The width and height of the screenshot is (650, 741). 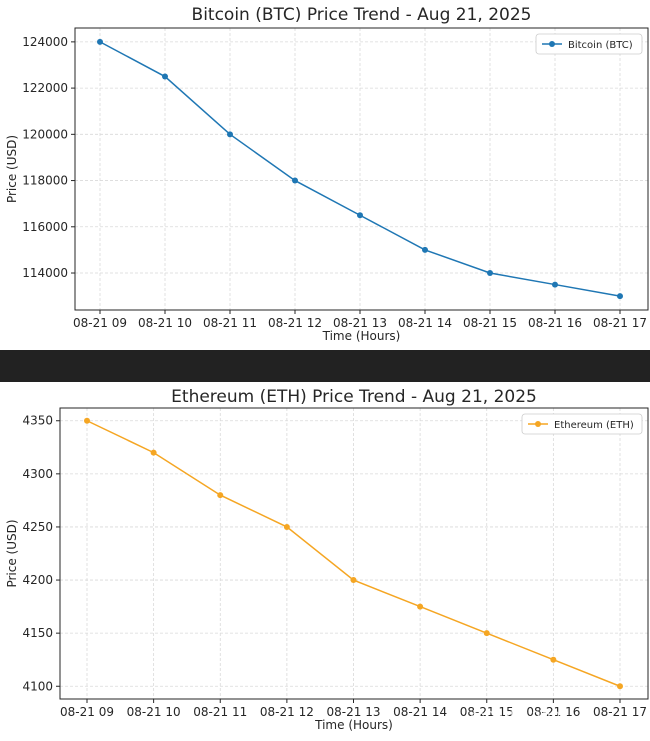 I want to click on btc-x-tick-label: 08-21 16, so click(x=555, y=323).